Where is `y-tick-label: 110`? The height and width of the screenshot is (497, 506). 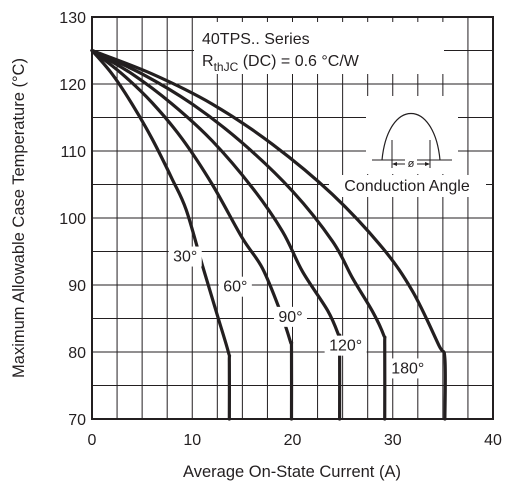 y-tick-label: 110 is located at coordinates (73, 152).